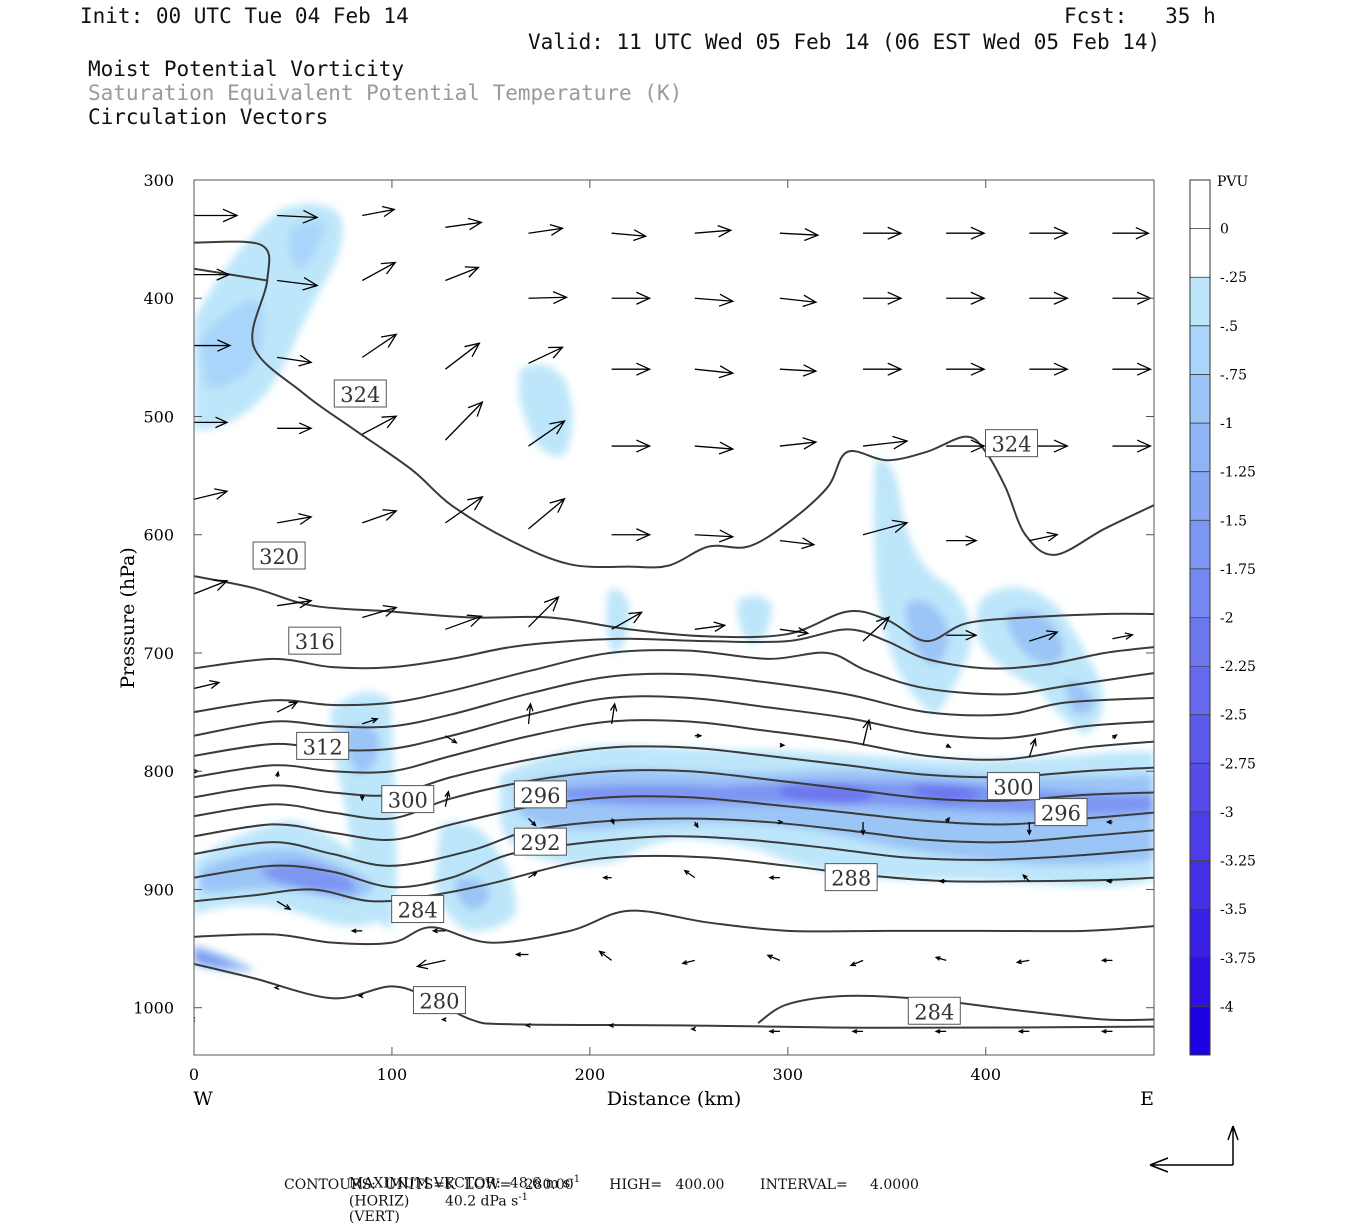  What do you see at coordinates (1227, 424) in the screenshot?
I see `colorbar-label: -1` at bounding box center [1227, 424].